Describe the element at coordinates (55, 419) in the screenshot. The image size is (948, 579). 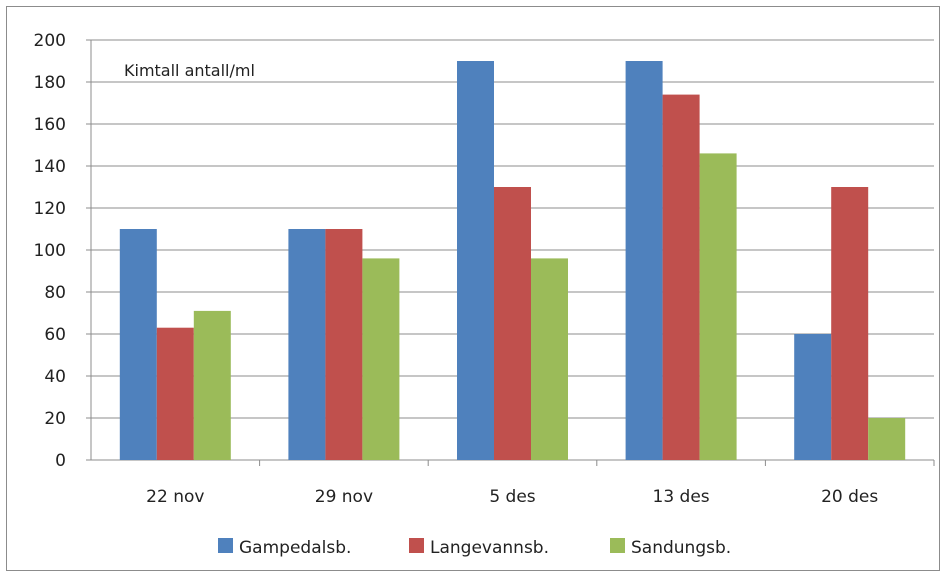
I see `y-tick-label: 20` at that location.